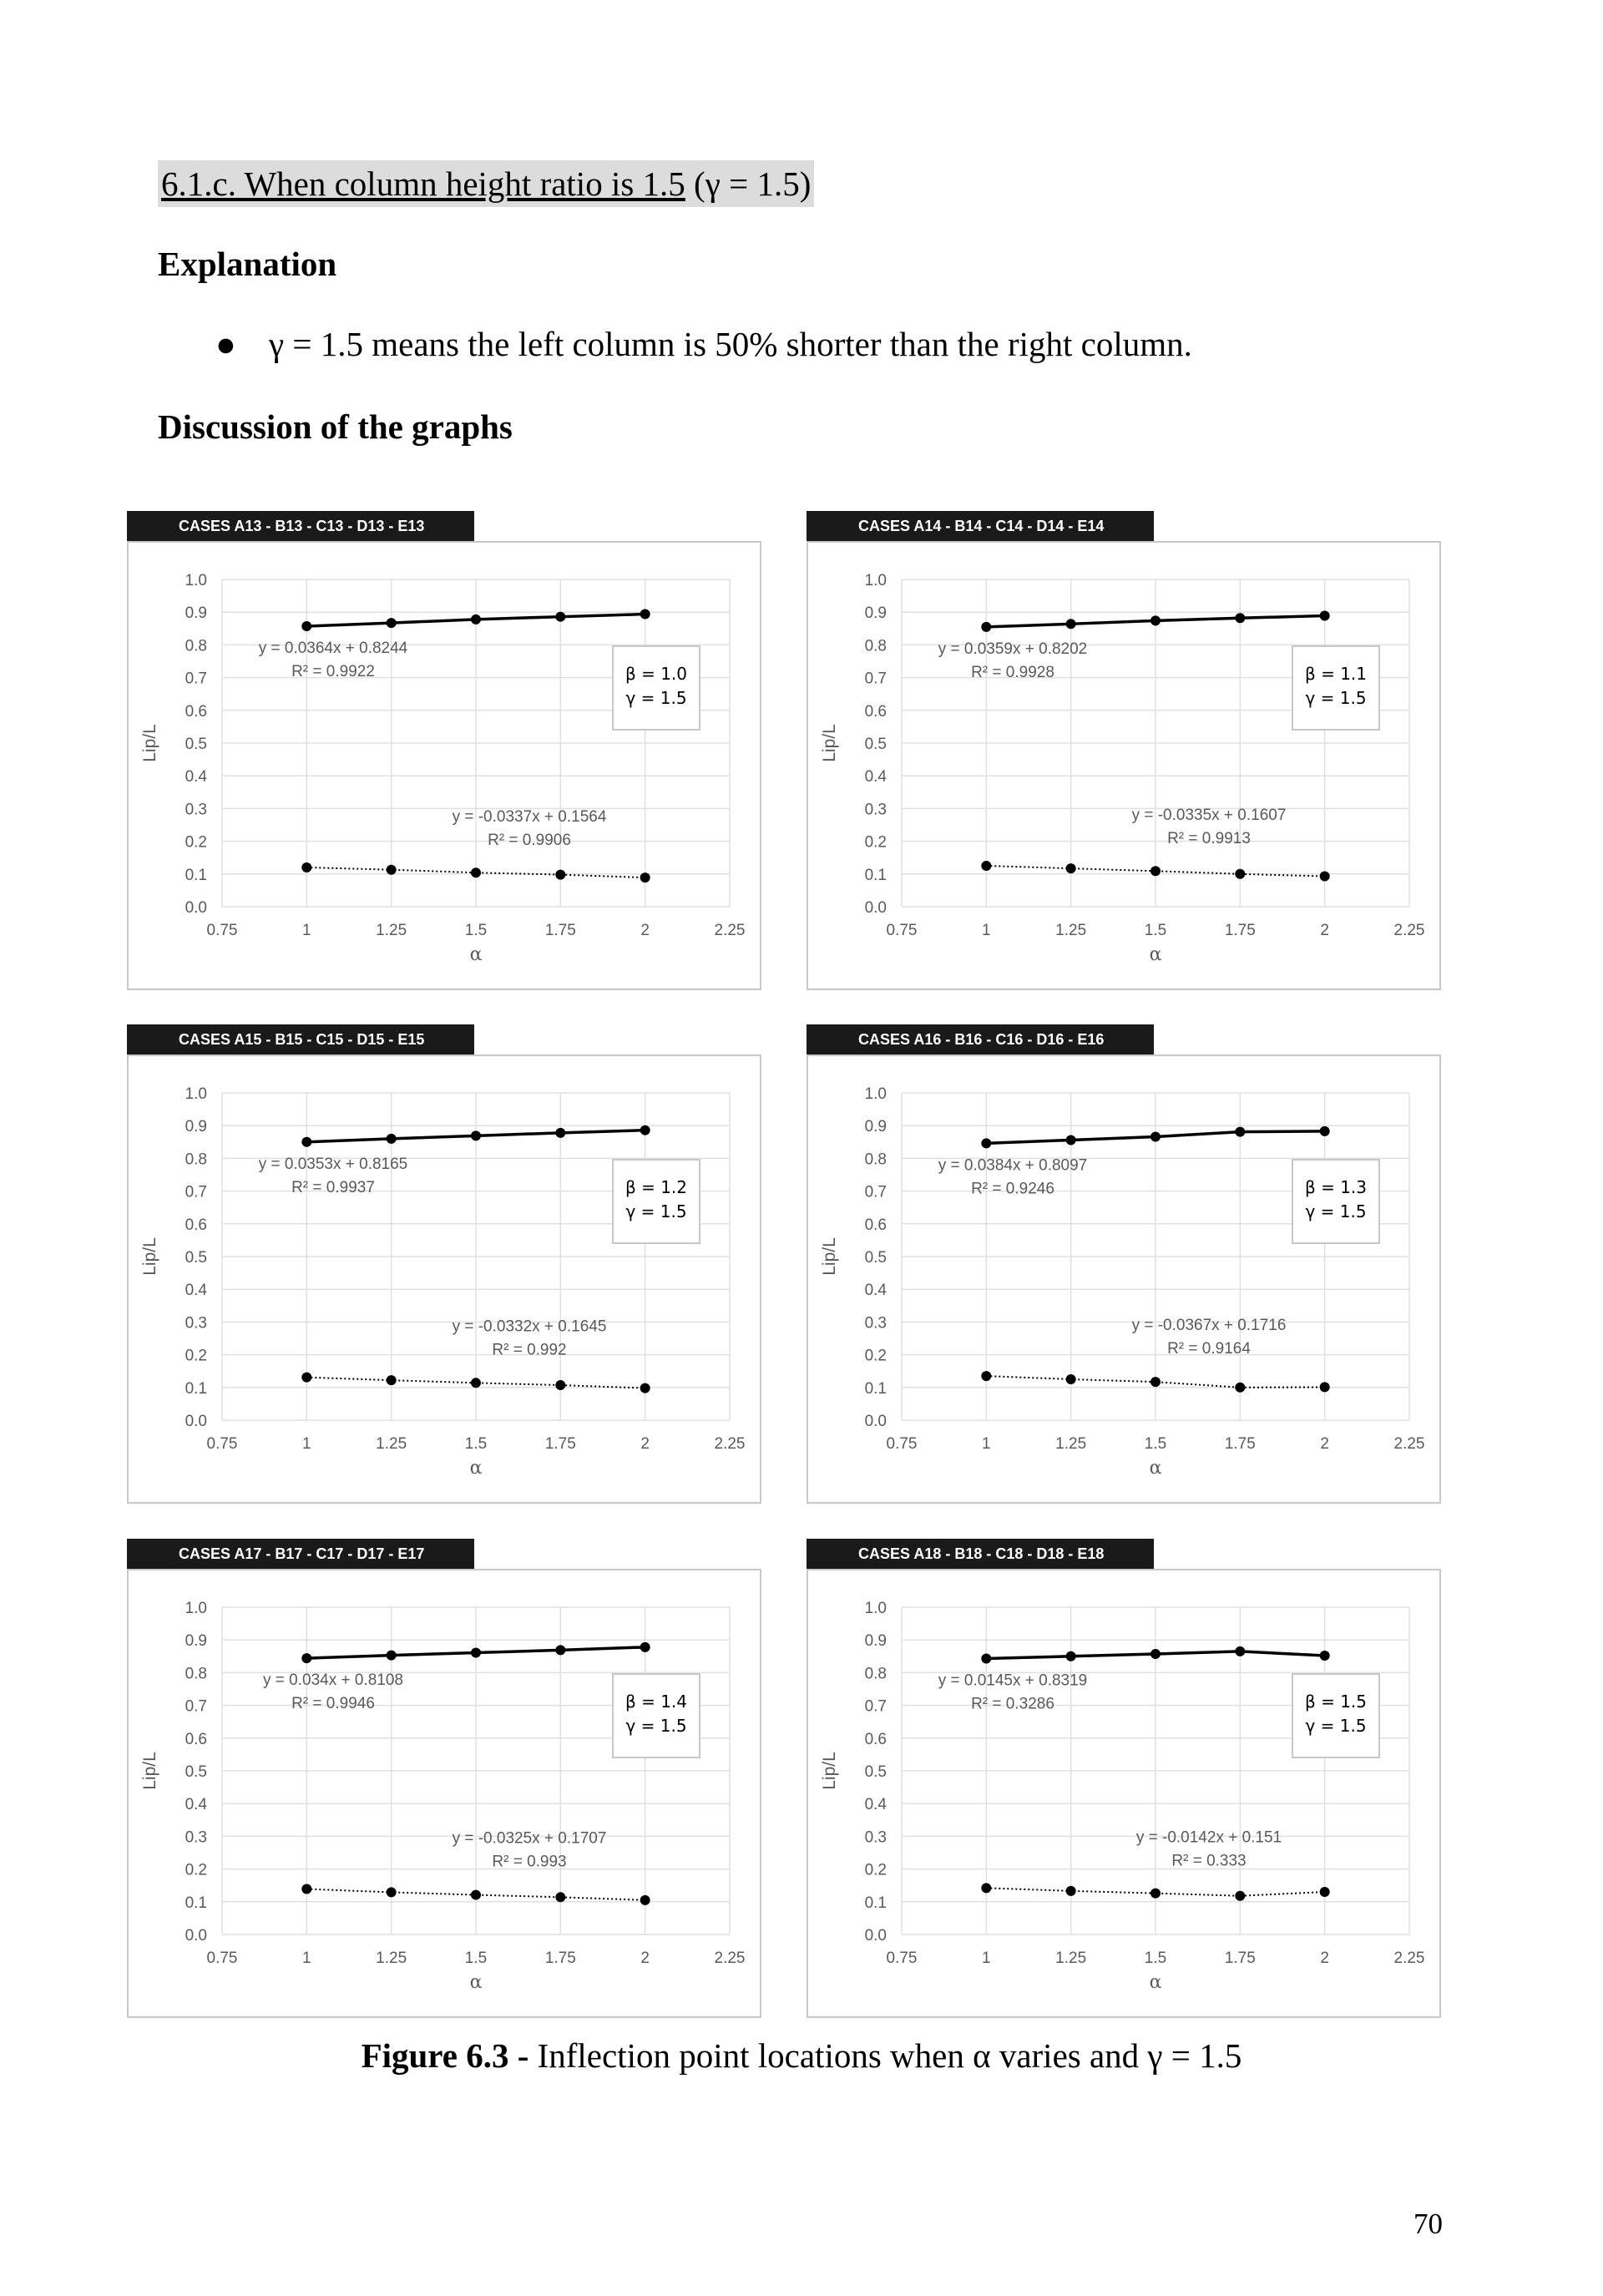 The image size is (1603, 2296). Describe the element at coordinates (656, 674) in the screenshot. I see `legend-text: β = 1.0` at that location.